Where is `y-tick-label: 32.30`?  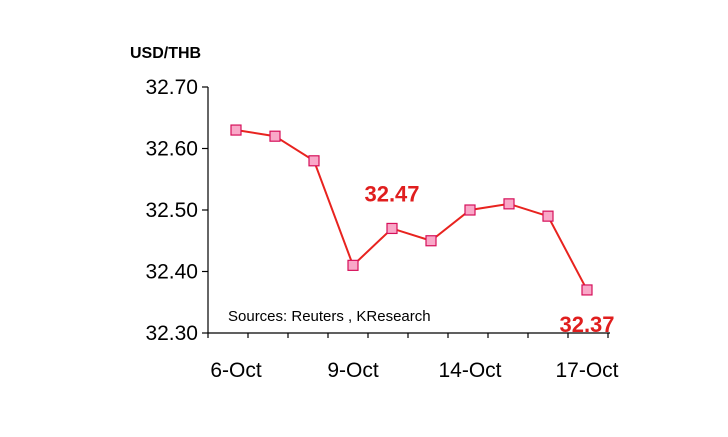 y-tick-label: 32.30 is located at coordinates (171, 333).